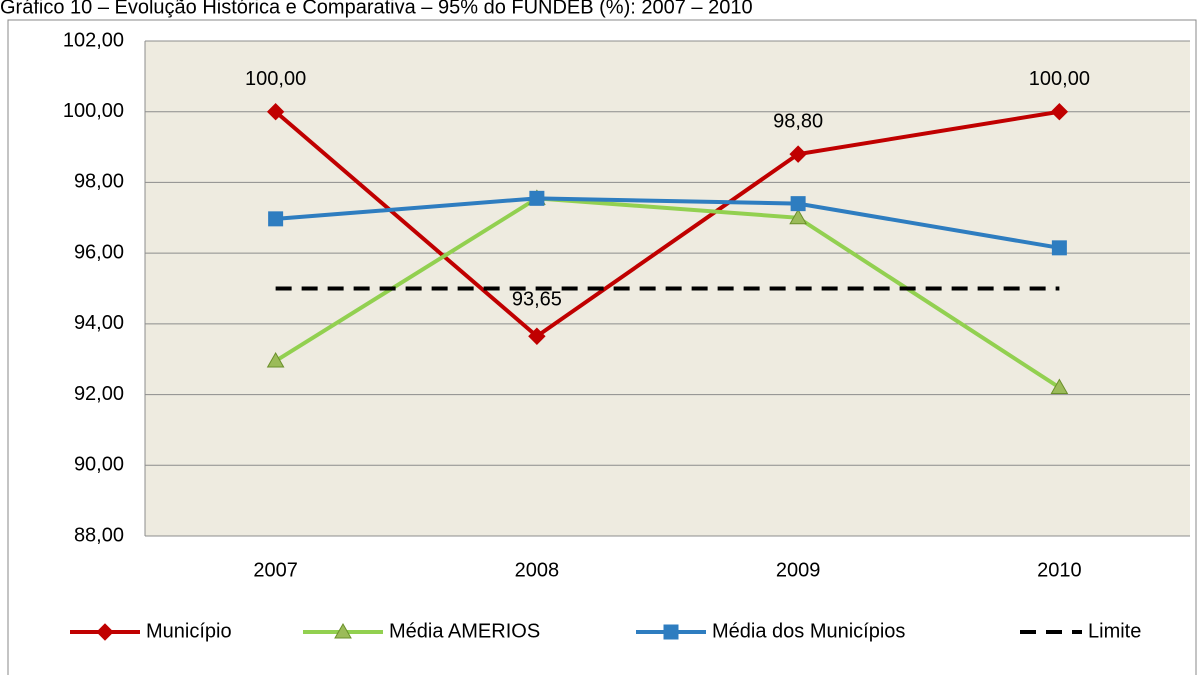 This screenshot has width=1204, height=675. Describe the element at coordinates (99, 182) in the screenshot. I see `y-tick-label: 98,00` at that location.